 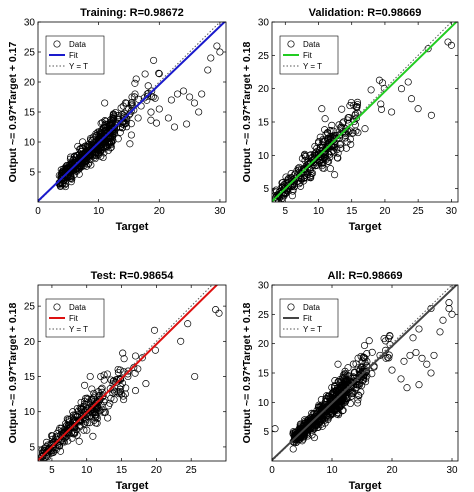 I want to click on chart-title: Test: R=0.98654, so click(x=133, y=276).